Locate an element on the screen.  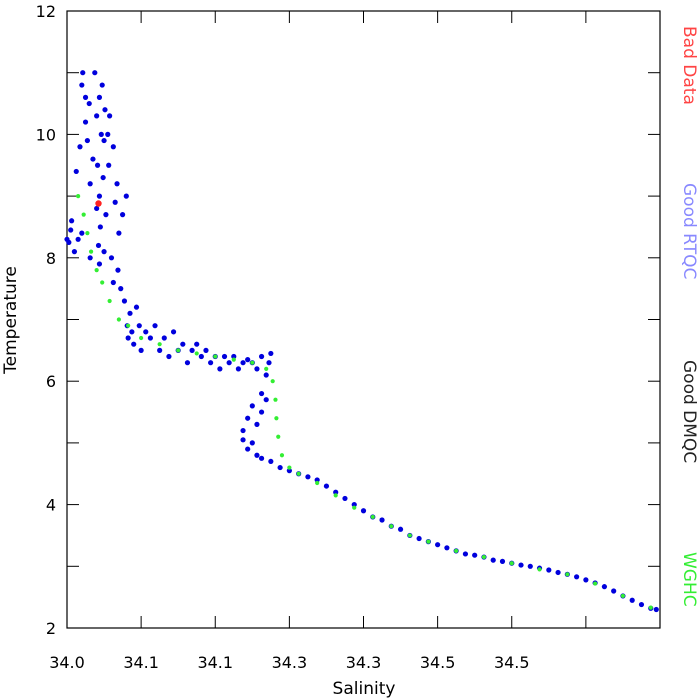
x-tick-label-3: 34.3 is located at coordinates (290, 662).